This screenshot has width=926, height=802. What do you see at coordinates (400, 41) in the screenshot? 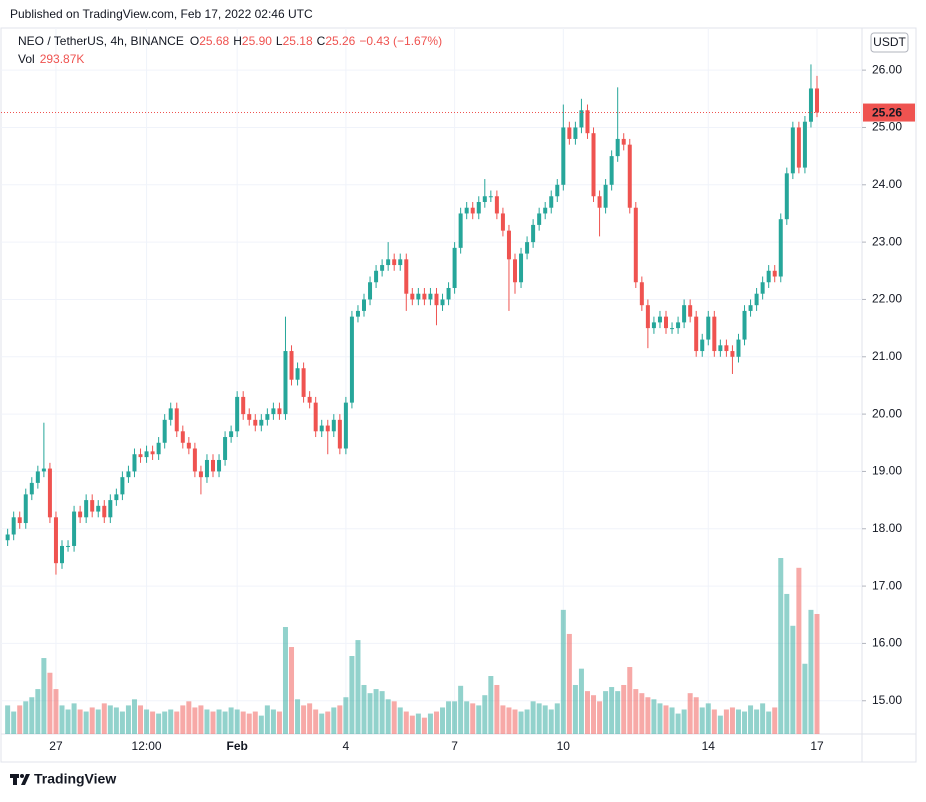
I see `change: −0.43 (−1.67%)` at bounding box center [400, 41].